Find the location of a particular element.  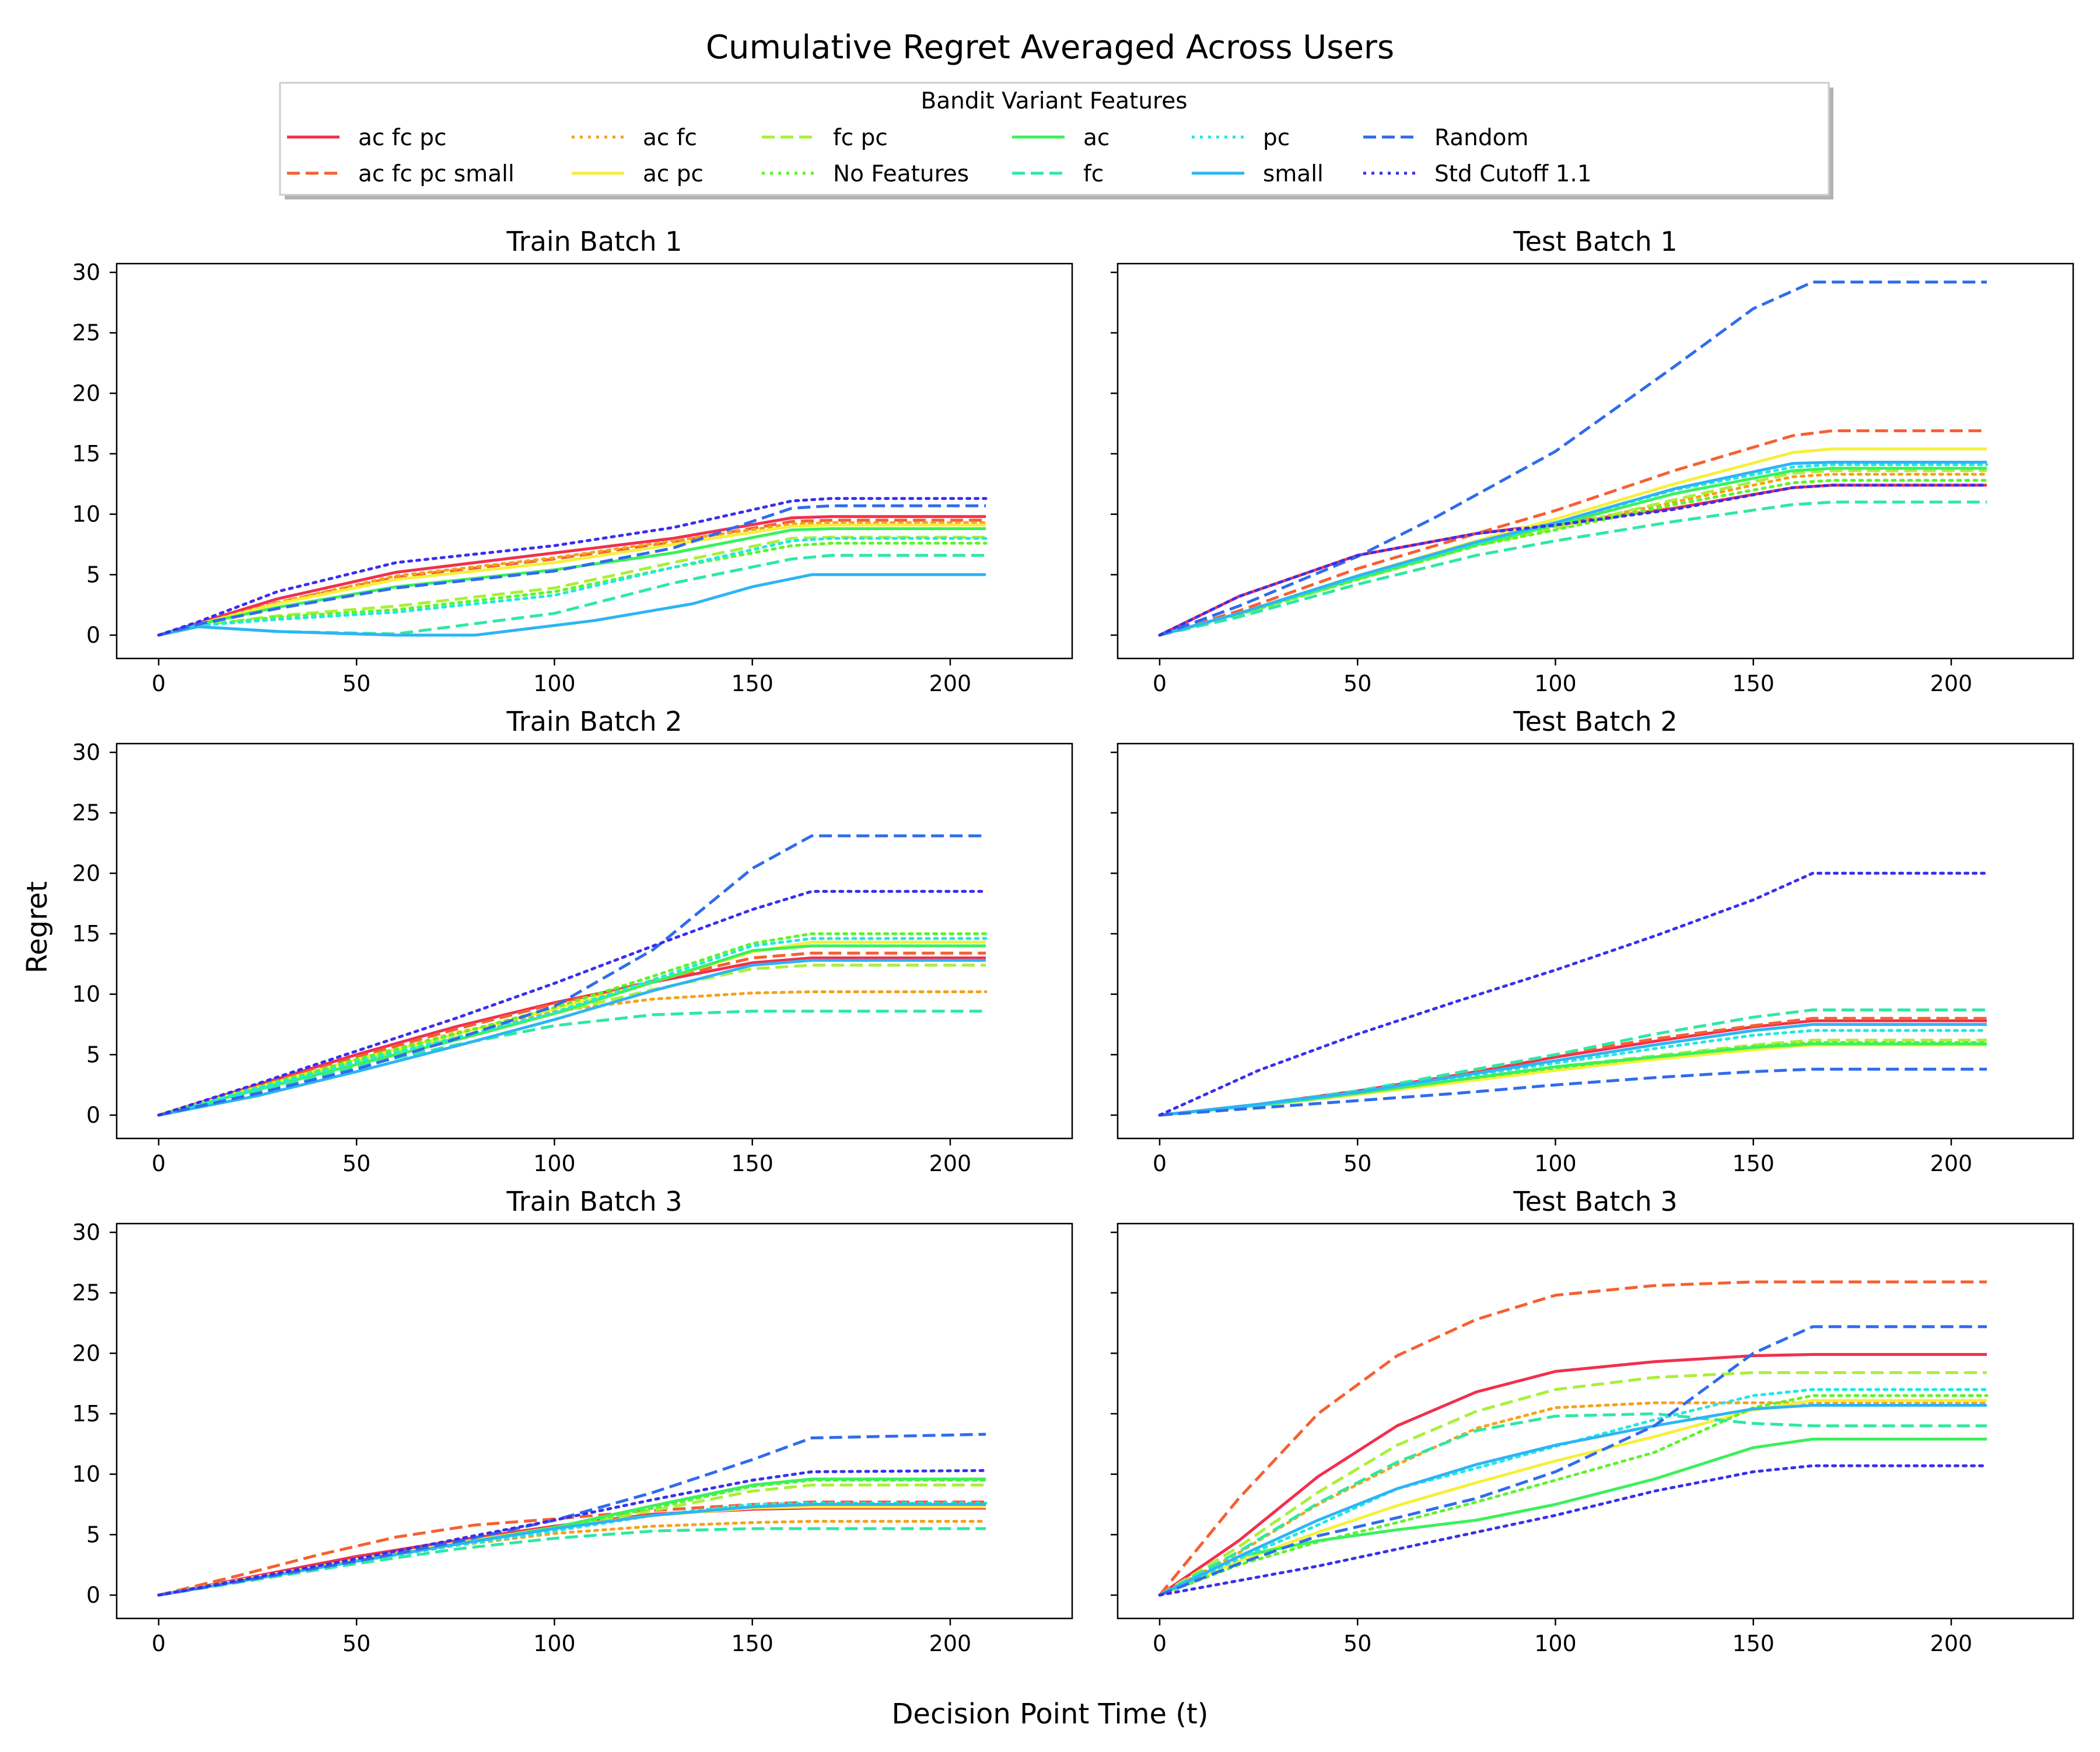

figure-xlabel: Decision Point Time (t) is located at coordinates (1049, 1714).